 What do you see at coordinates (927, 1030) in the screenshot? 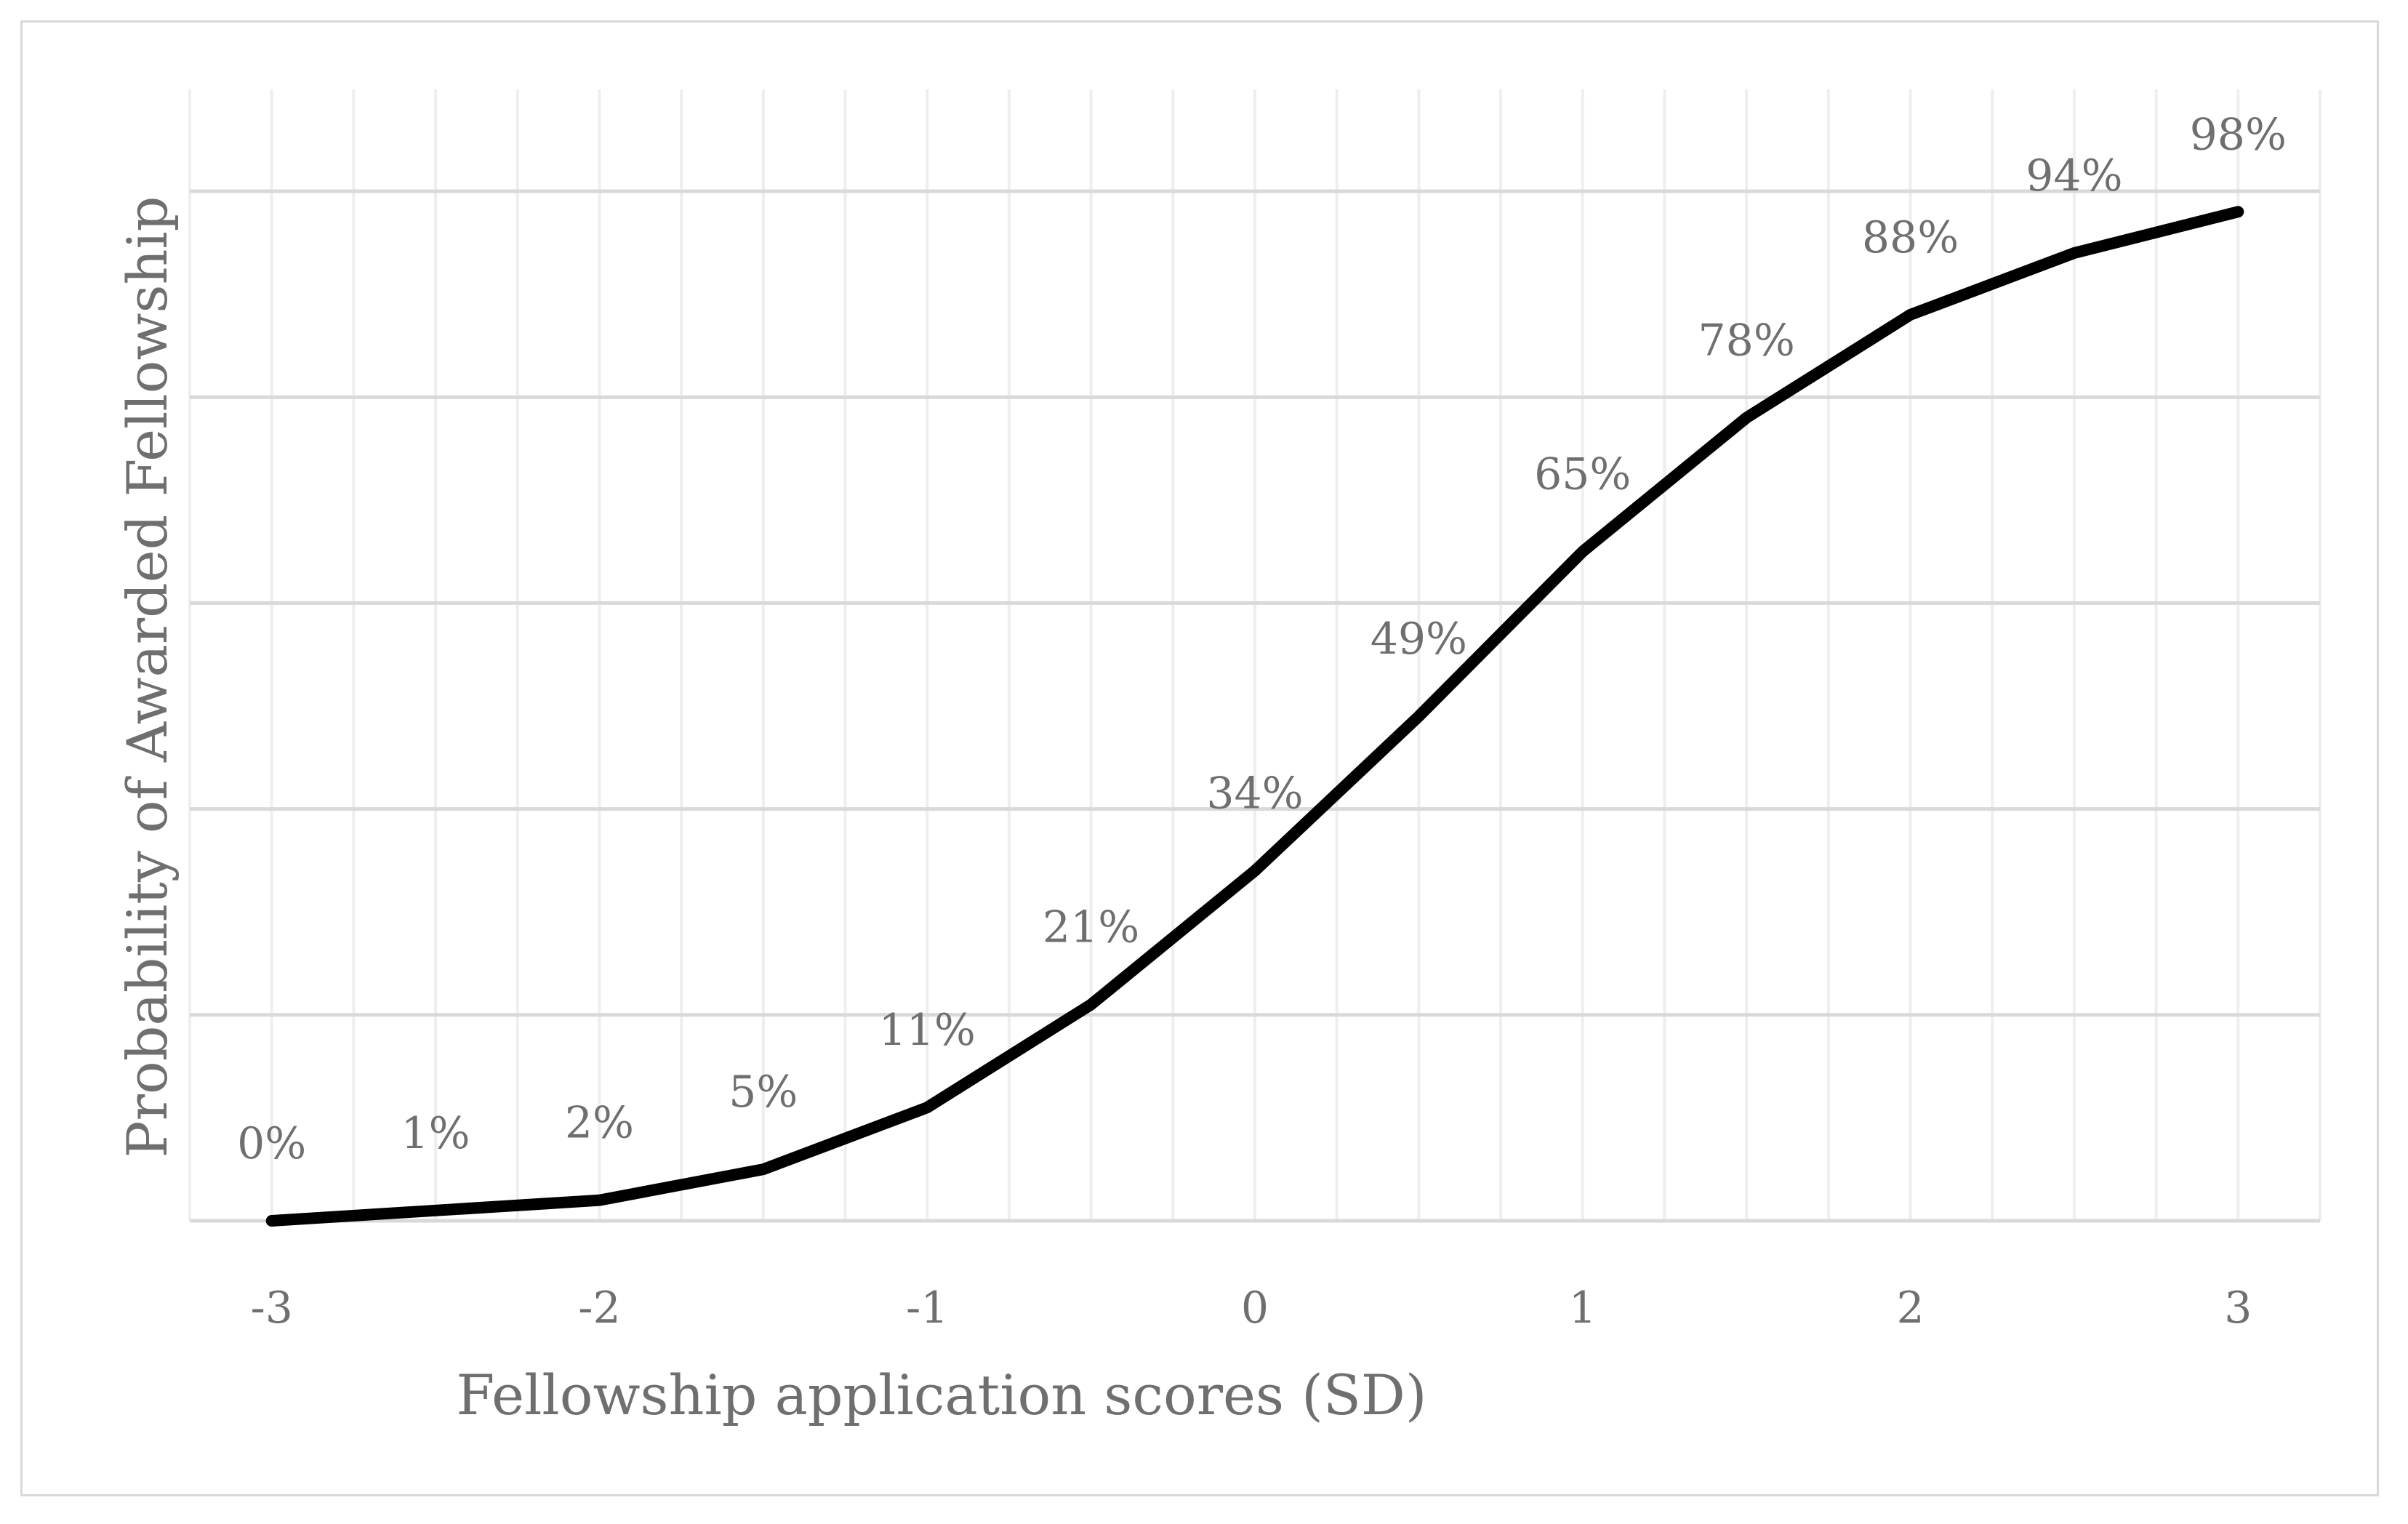
I see `data-label: 11%` at bounding box center [927, 1030].